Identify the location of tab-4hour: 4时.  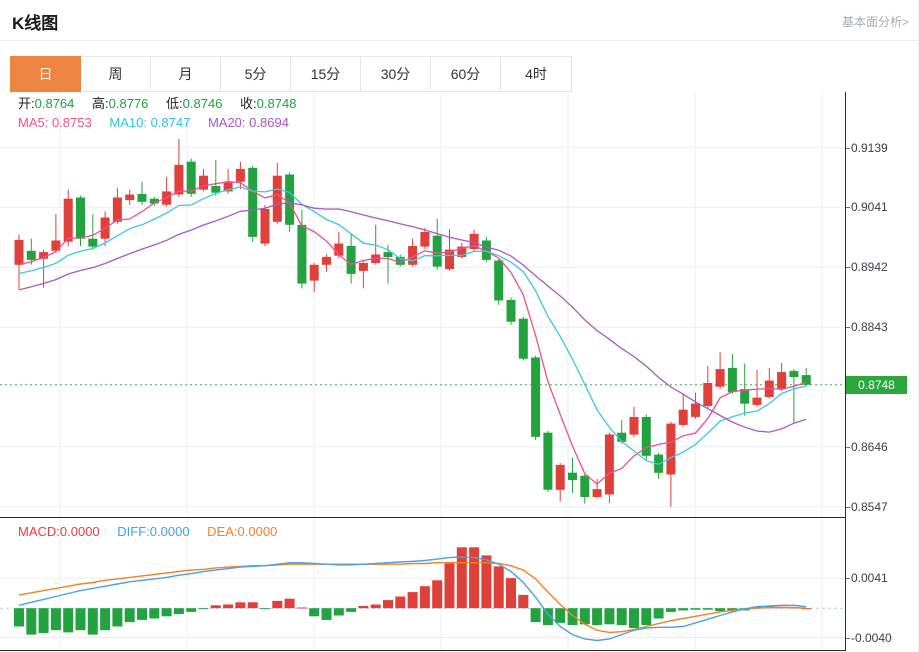
(536, 74).